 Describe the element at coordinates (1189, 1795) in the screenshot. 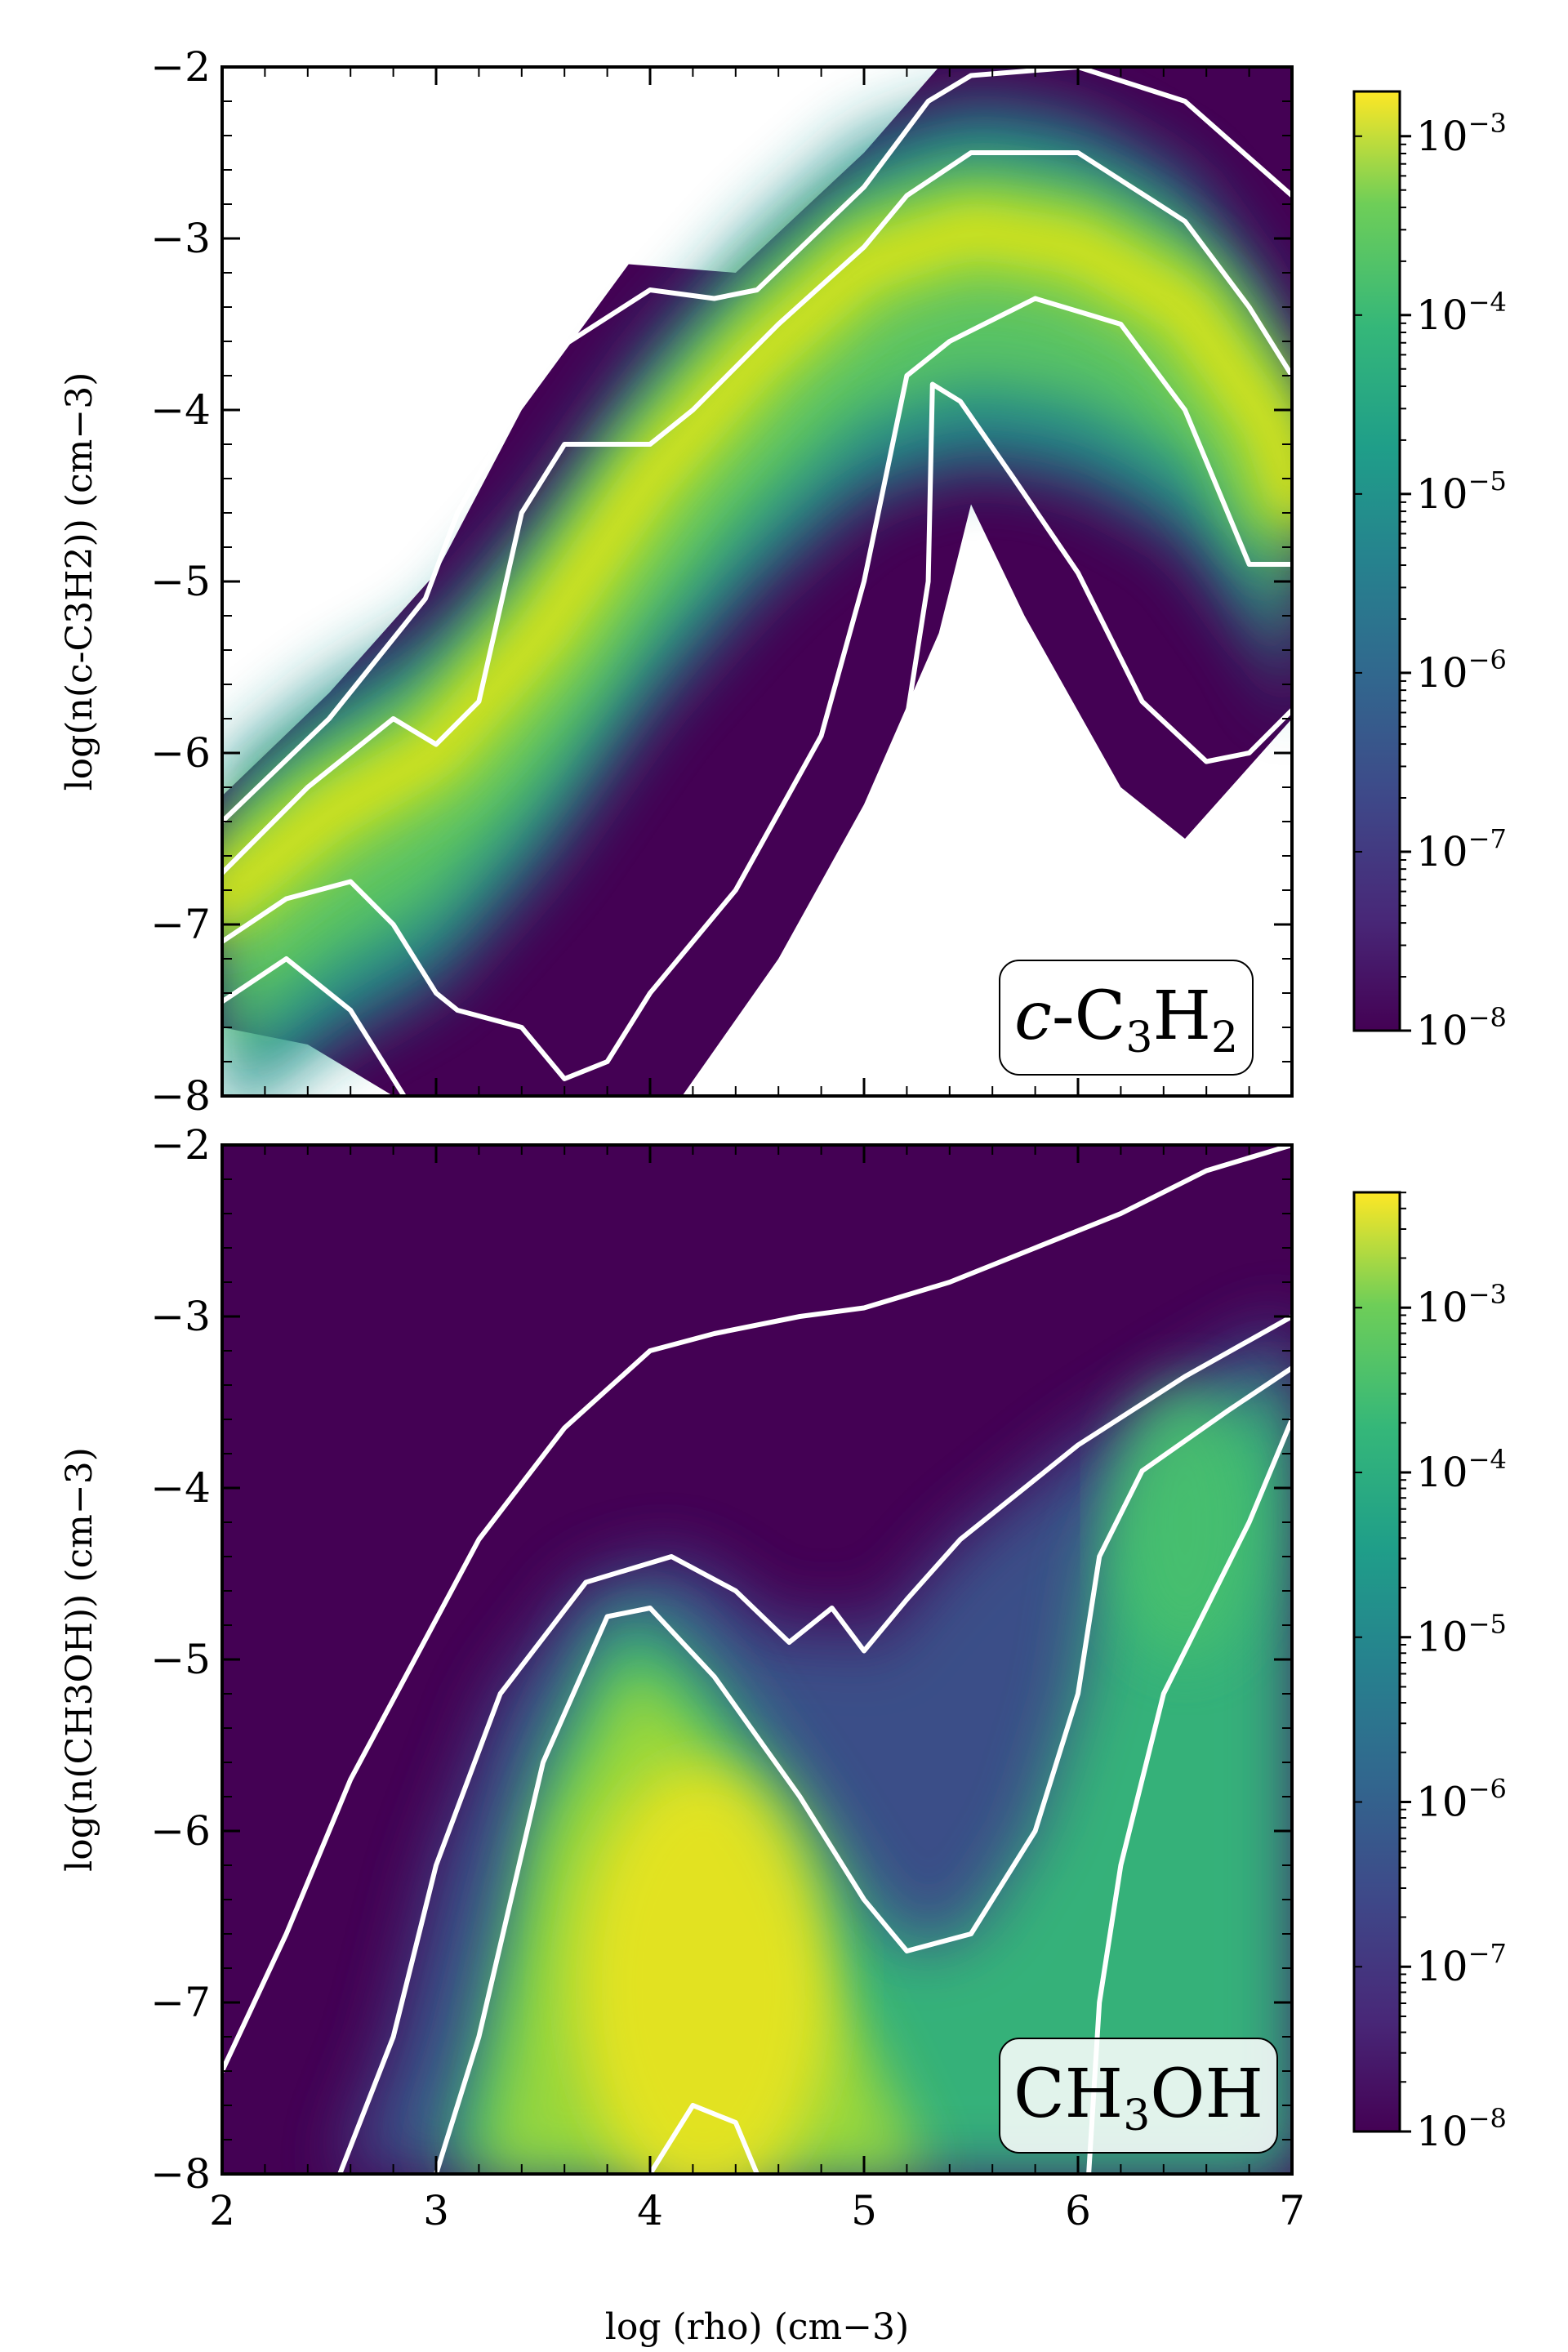

I see `contour-core` at that location.